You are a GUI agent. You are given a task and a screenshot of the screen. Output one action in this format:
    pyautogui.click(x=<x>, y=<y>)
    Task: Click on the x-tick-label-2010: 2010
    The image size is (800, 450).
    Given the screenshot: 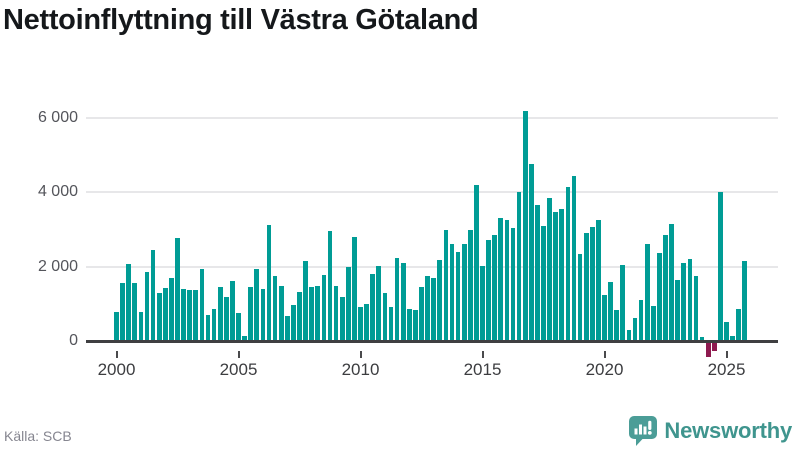 What is the action you would take?
    pyautogui.click(x=360, y=369)
    